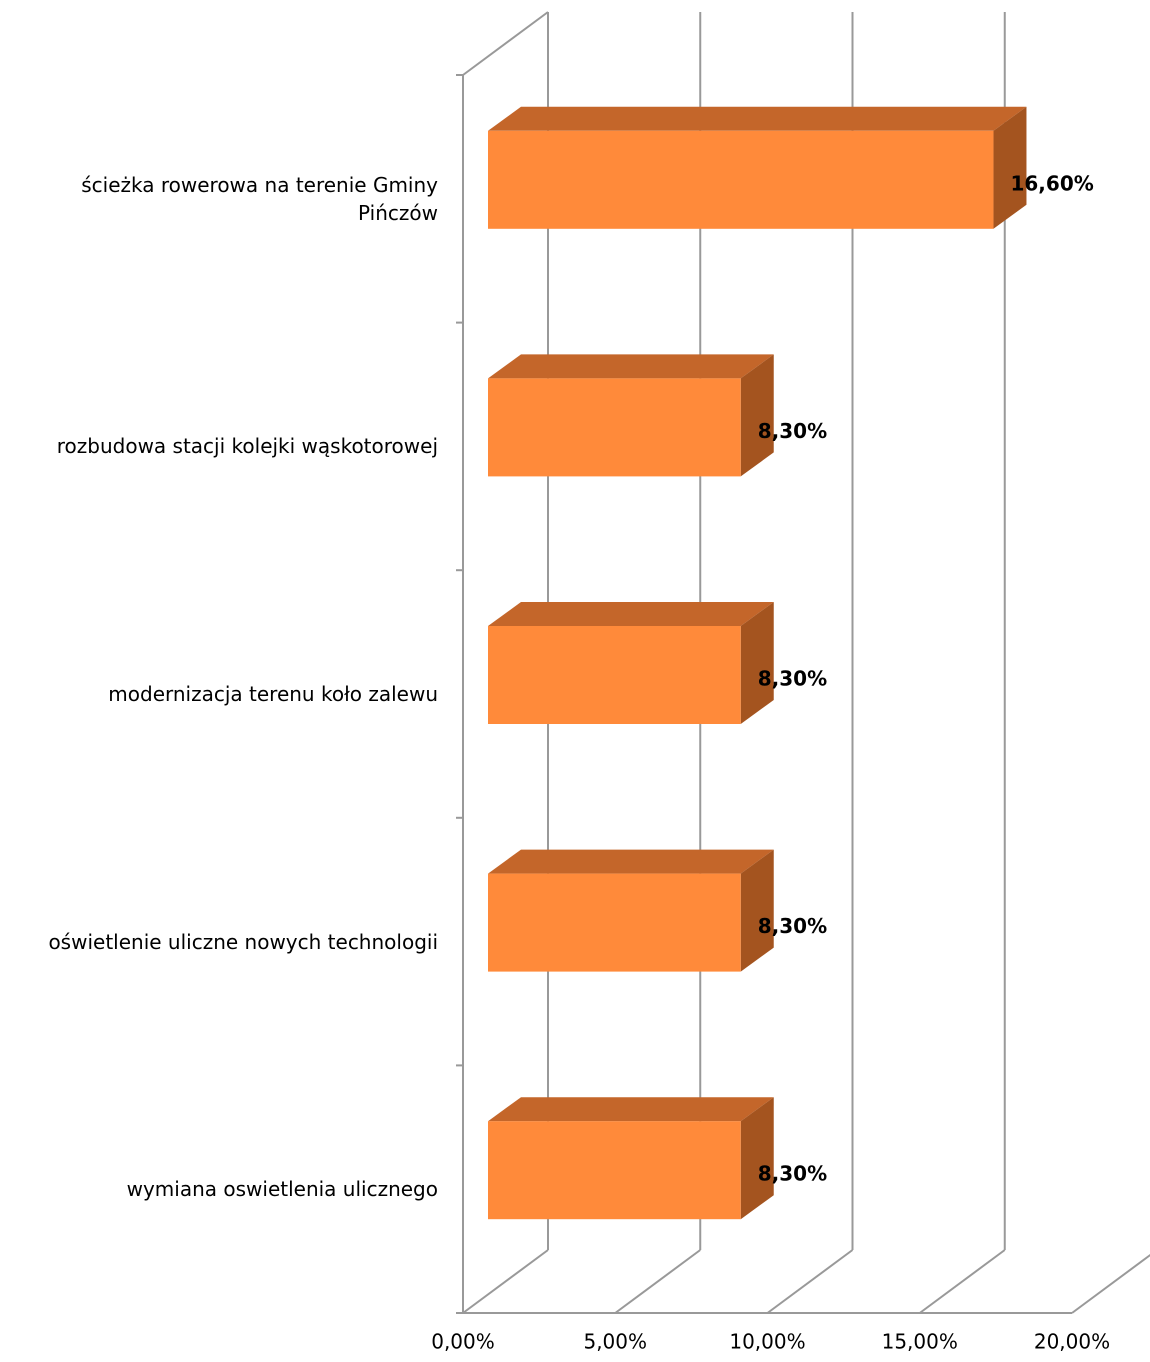 Image resolution: width=1150 pixels, height=1362 pixels. I want to click on x-tick-label: 0,00%, so click(463, 1342).